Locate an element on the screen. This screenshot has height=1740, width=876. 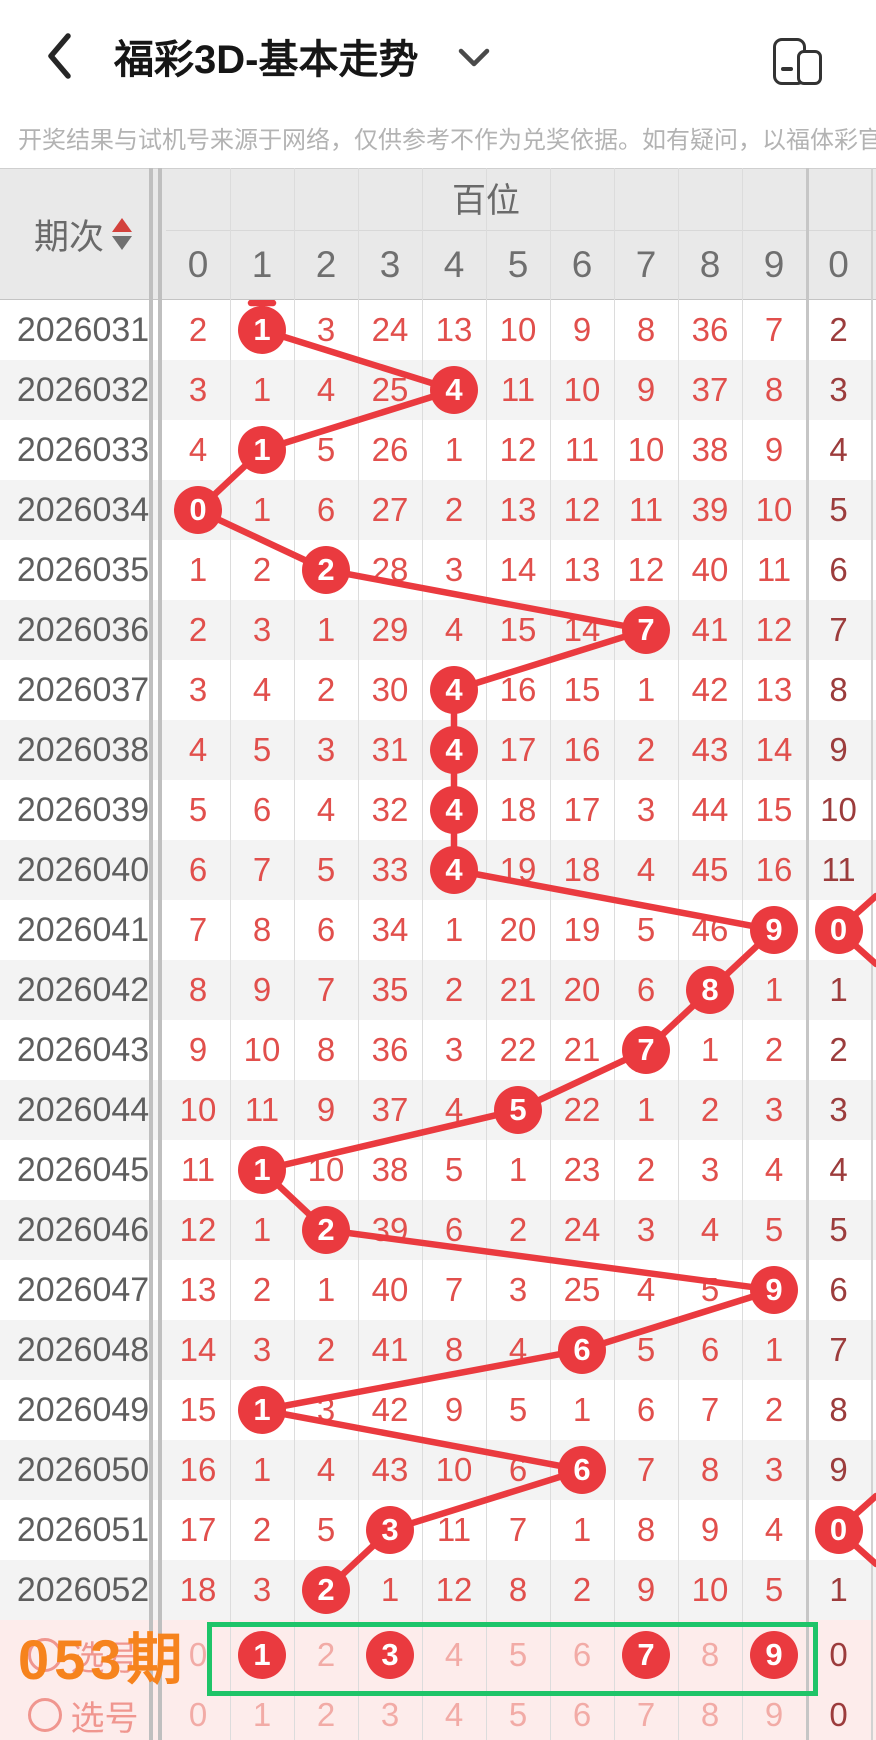
tens-miss-cell: 3 is located at coordinates (838, 389).